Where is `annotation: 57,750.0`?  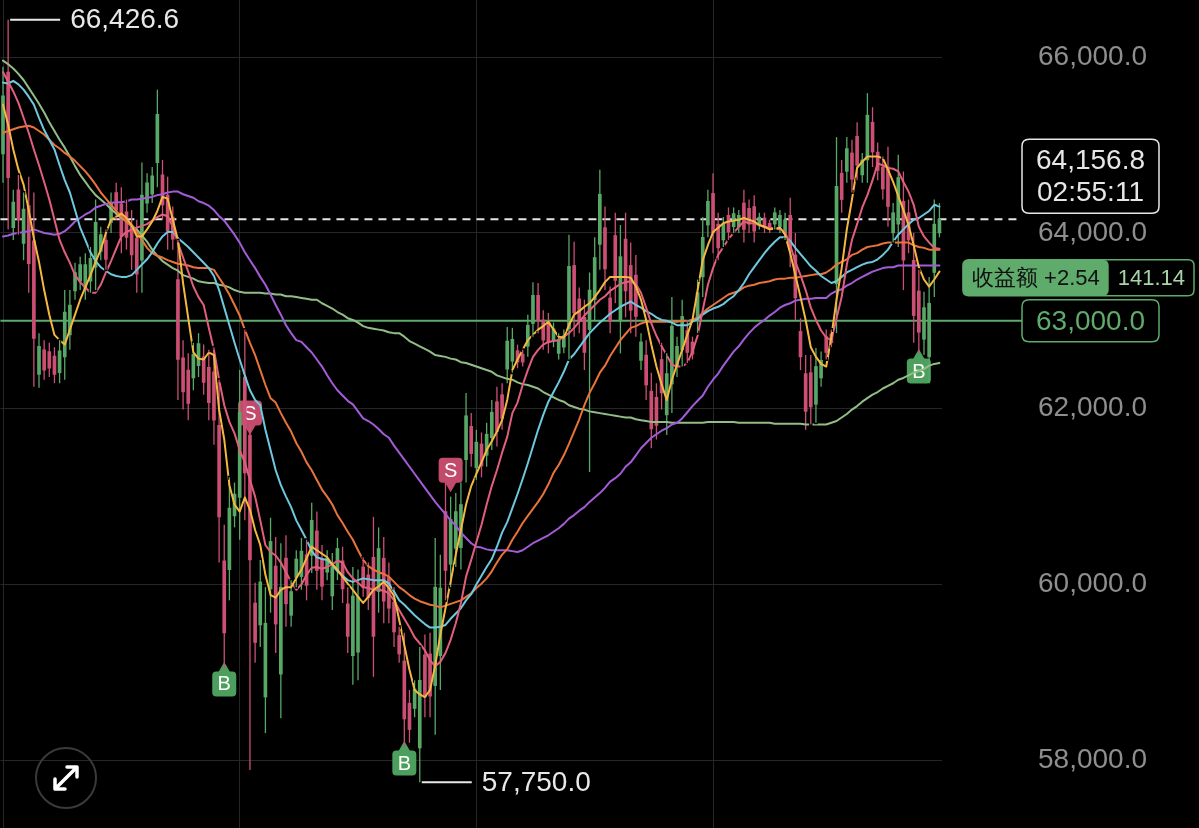 annotation: 57,750.0 is located at coordinates (536, 782).